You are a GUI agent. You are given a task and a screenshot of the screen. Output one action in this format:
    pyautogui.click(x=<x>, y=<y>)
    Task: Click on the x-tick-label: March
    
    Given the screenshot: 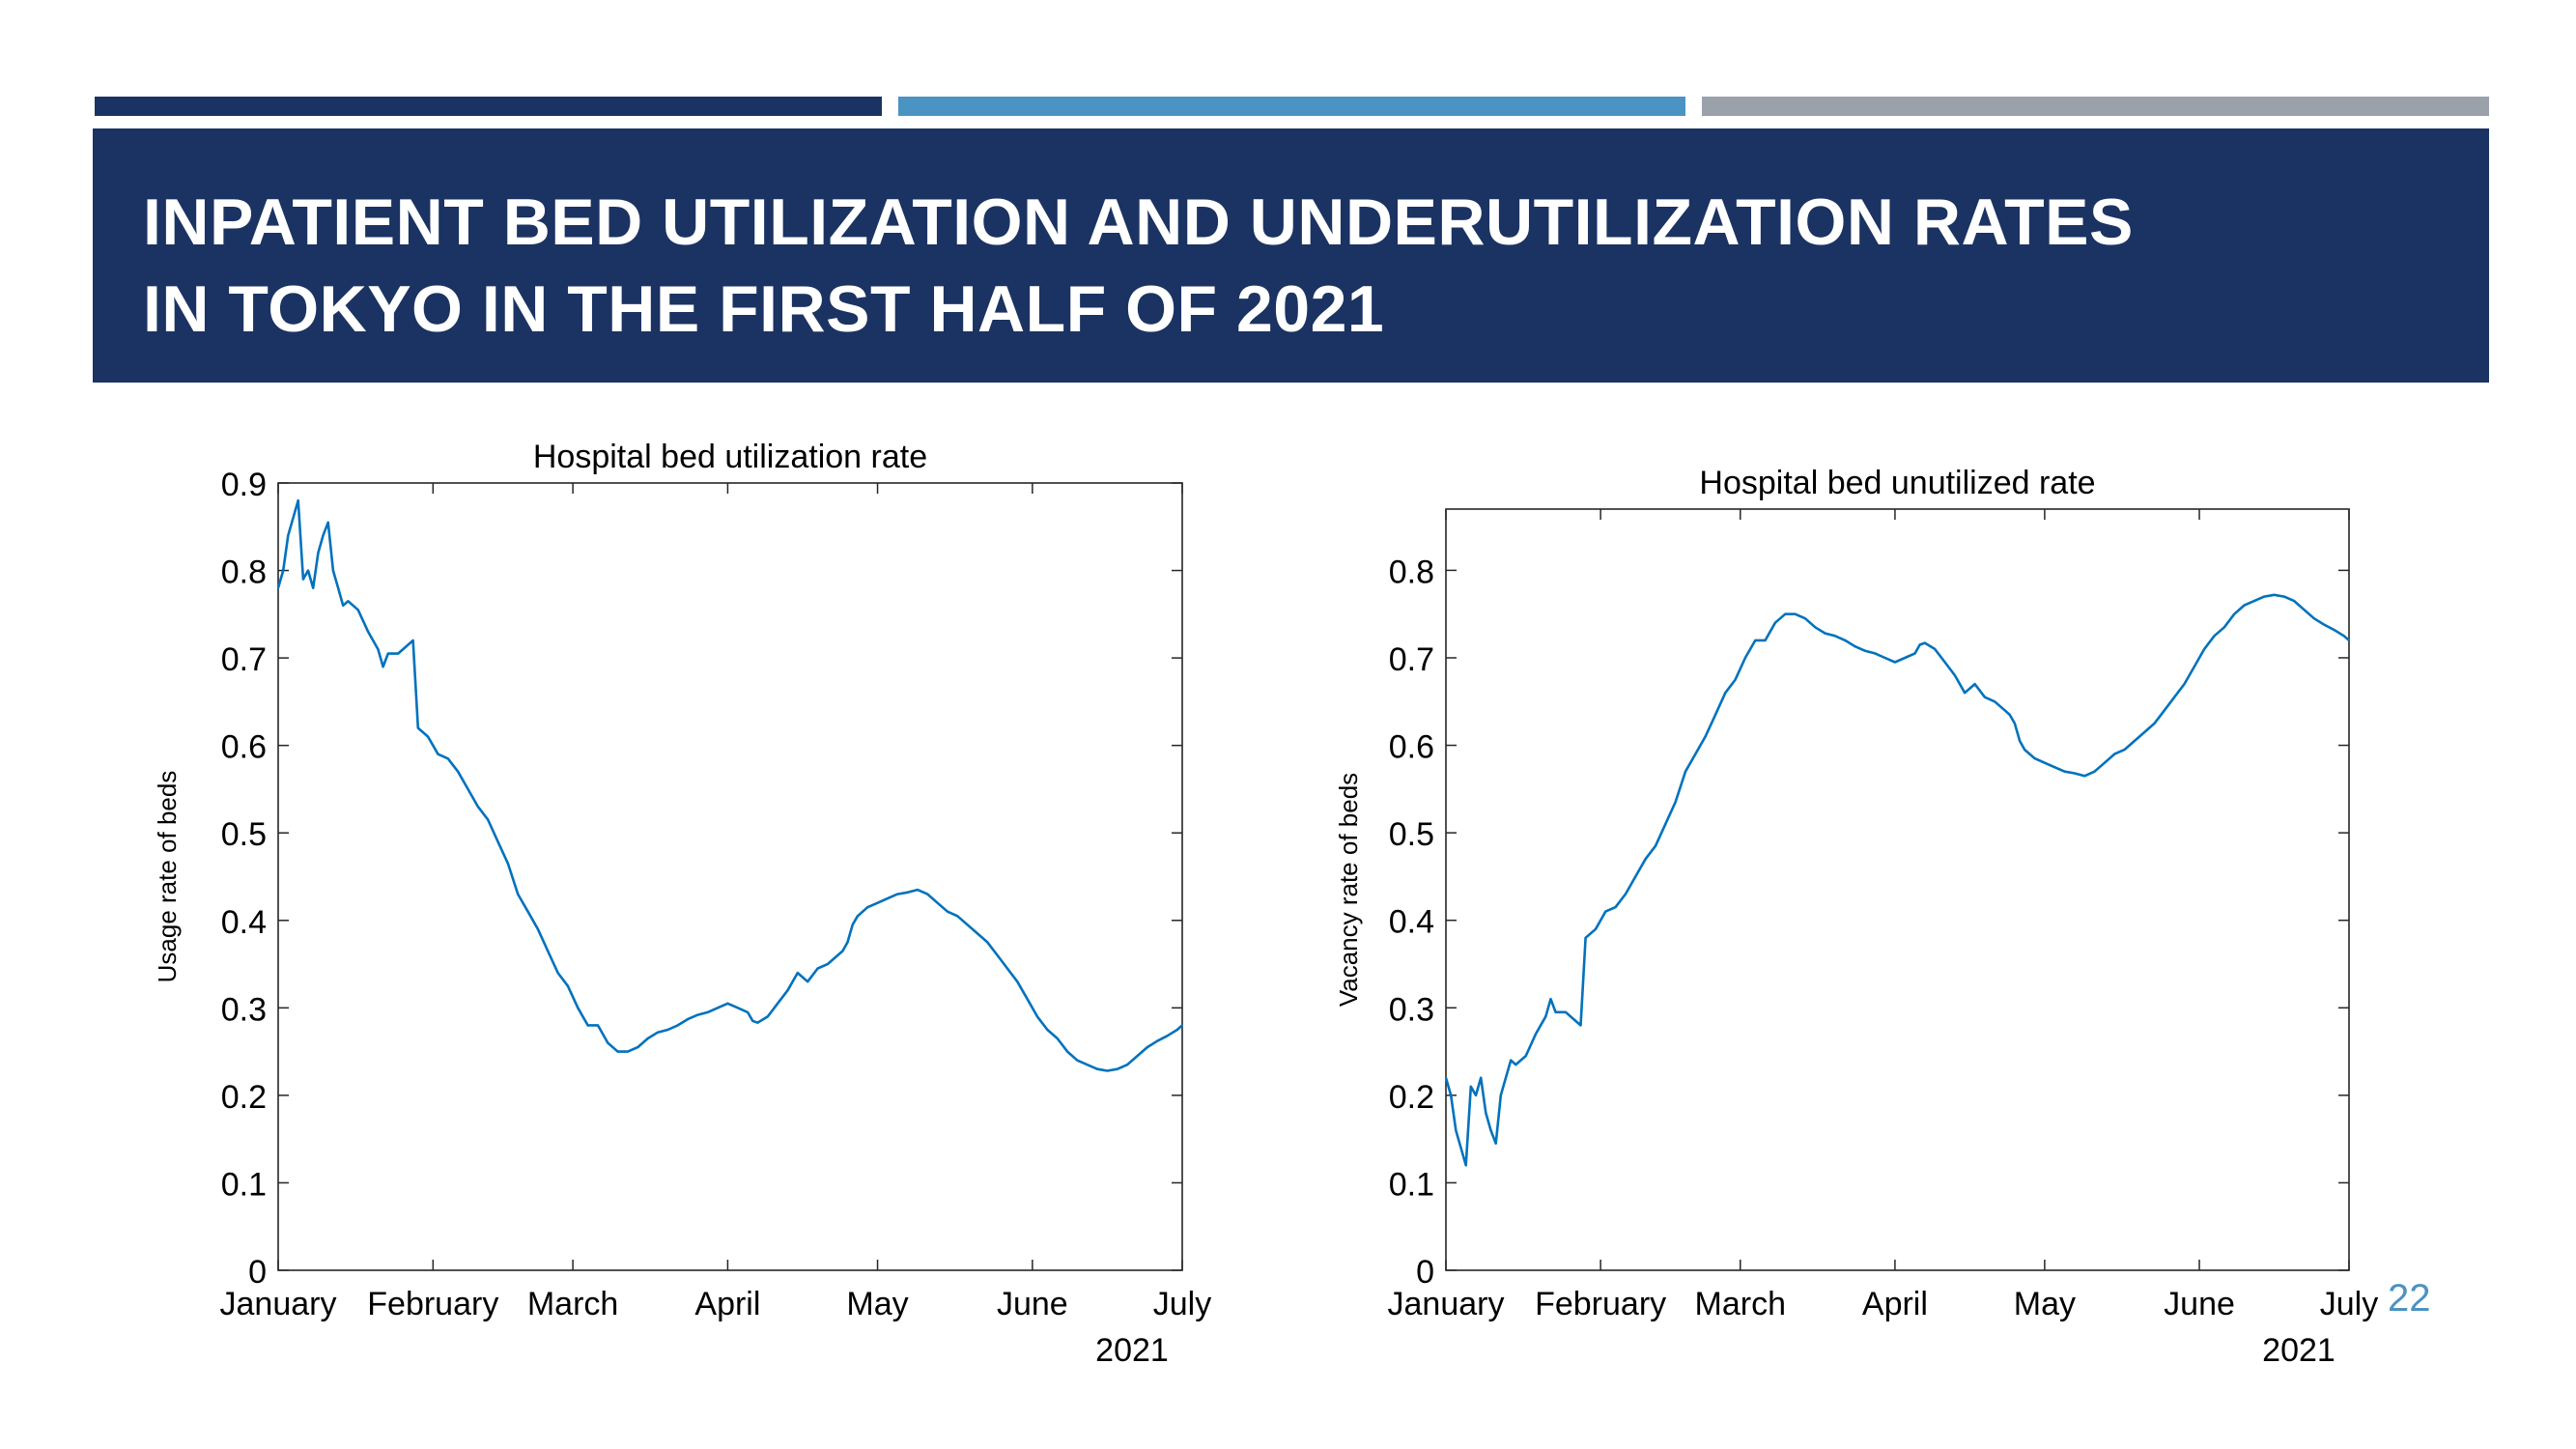 What is the action you would take?
    pyautogui.click(x=1740, y=1304)
    